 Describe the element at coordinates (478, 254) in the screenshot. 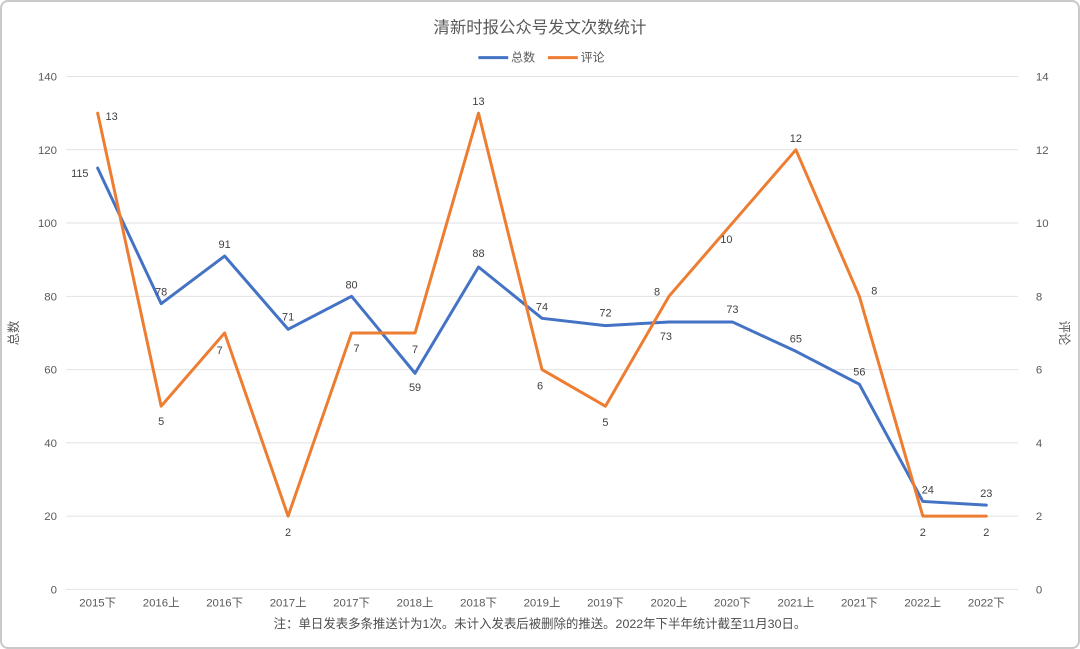

I see `data-label: 88` at that location.